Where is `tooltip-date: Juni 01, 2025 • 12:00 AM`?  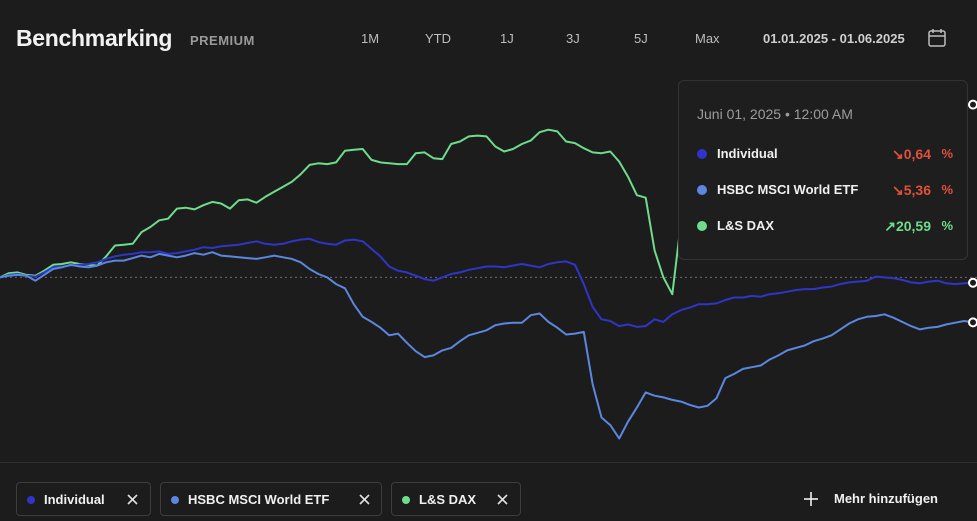
tooltip-date: Juni 01, 2025 • 12:00 AM is located at coordinates (775, 114).